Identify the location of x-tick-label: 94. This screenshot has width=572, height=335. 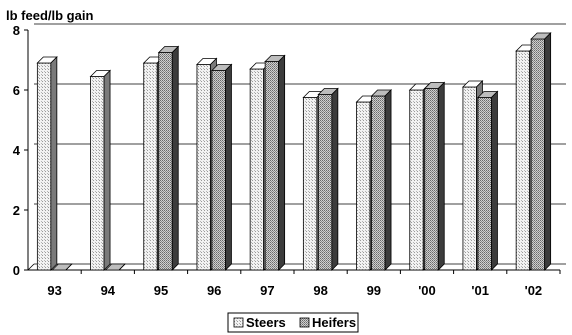
(108, 290).